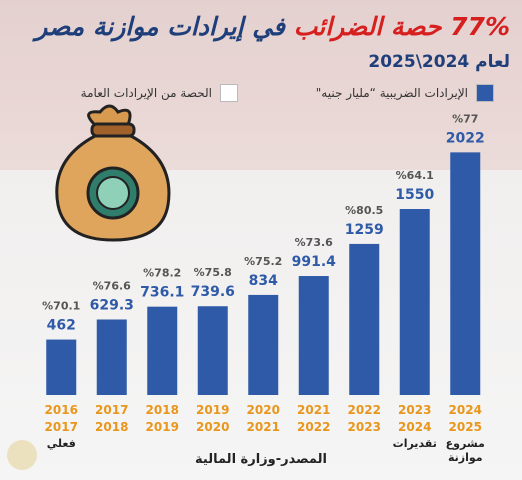  Describe the element at coordinates (213, 418) in the screenshot. I see `x-tick-label: 2019 2020` at that location.